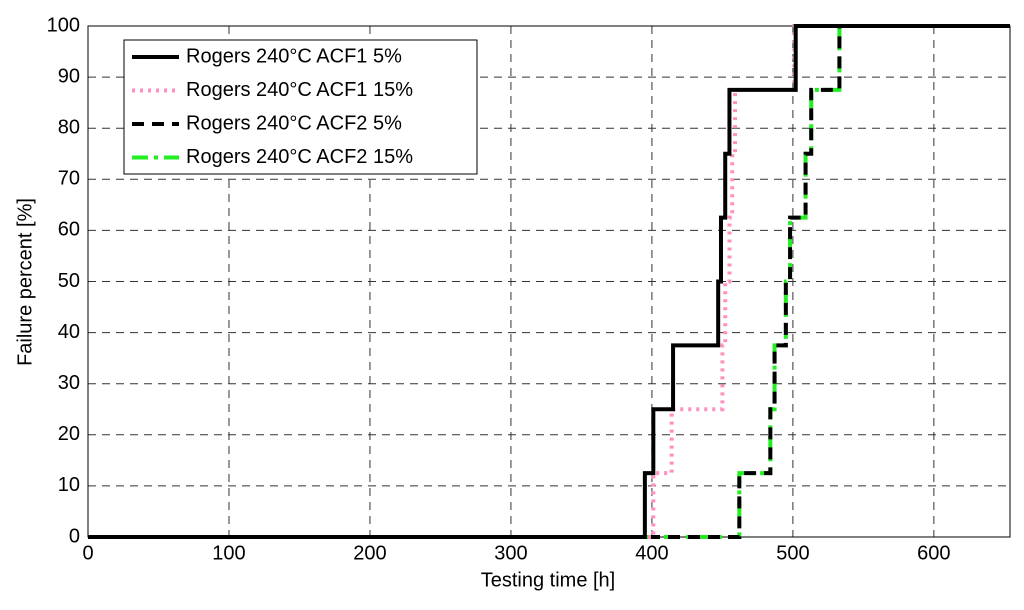  Describe the element at coordinates (228, 553) in the screenshot. I see `x-tick-label: 100` at that location.